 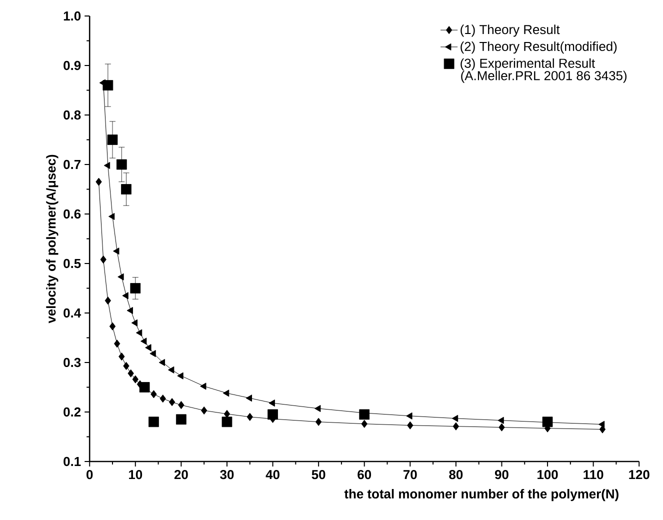 What do you see at coordinates (72, 165) in the screenshot?
I see `y-tick-label: 0.7` at bounding box center [72, 165].